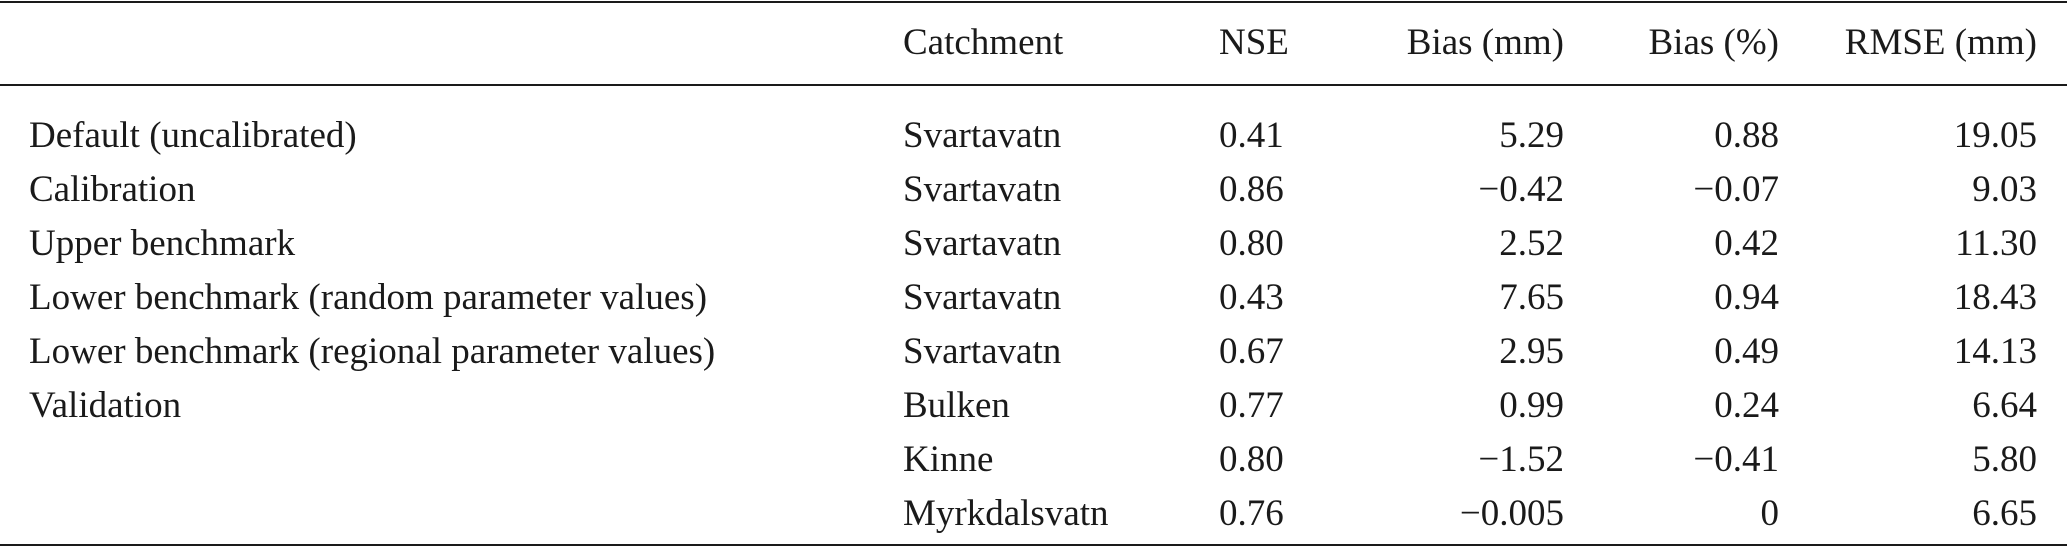  Describe the element at coordinates (2004, 459) in the screenshot. I see `cell-rmse: 5.80` at that location.